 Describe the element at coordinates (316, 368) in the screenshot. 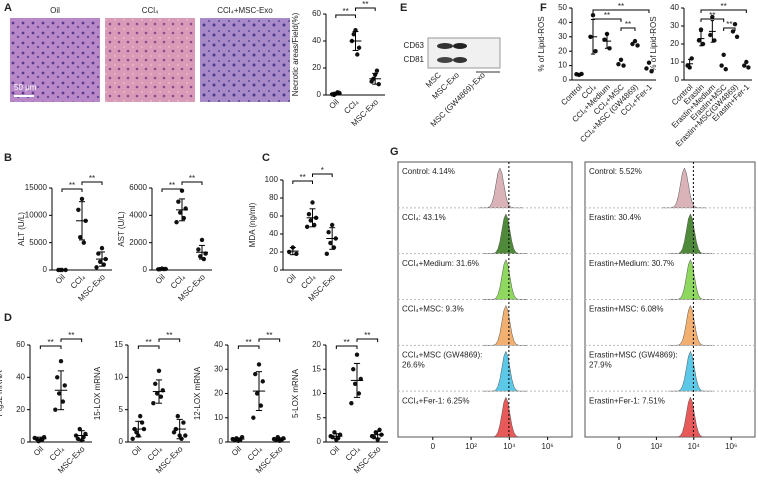

I see `y-tick-label: 15` at that location.